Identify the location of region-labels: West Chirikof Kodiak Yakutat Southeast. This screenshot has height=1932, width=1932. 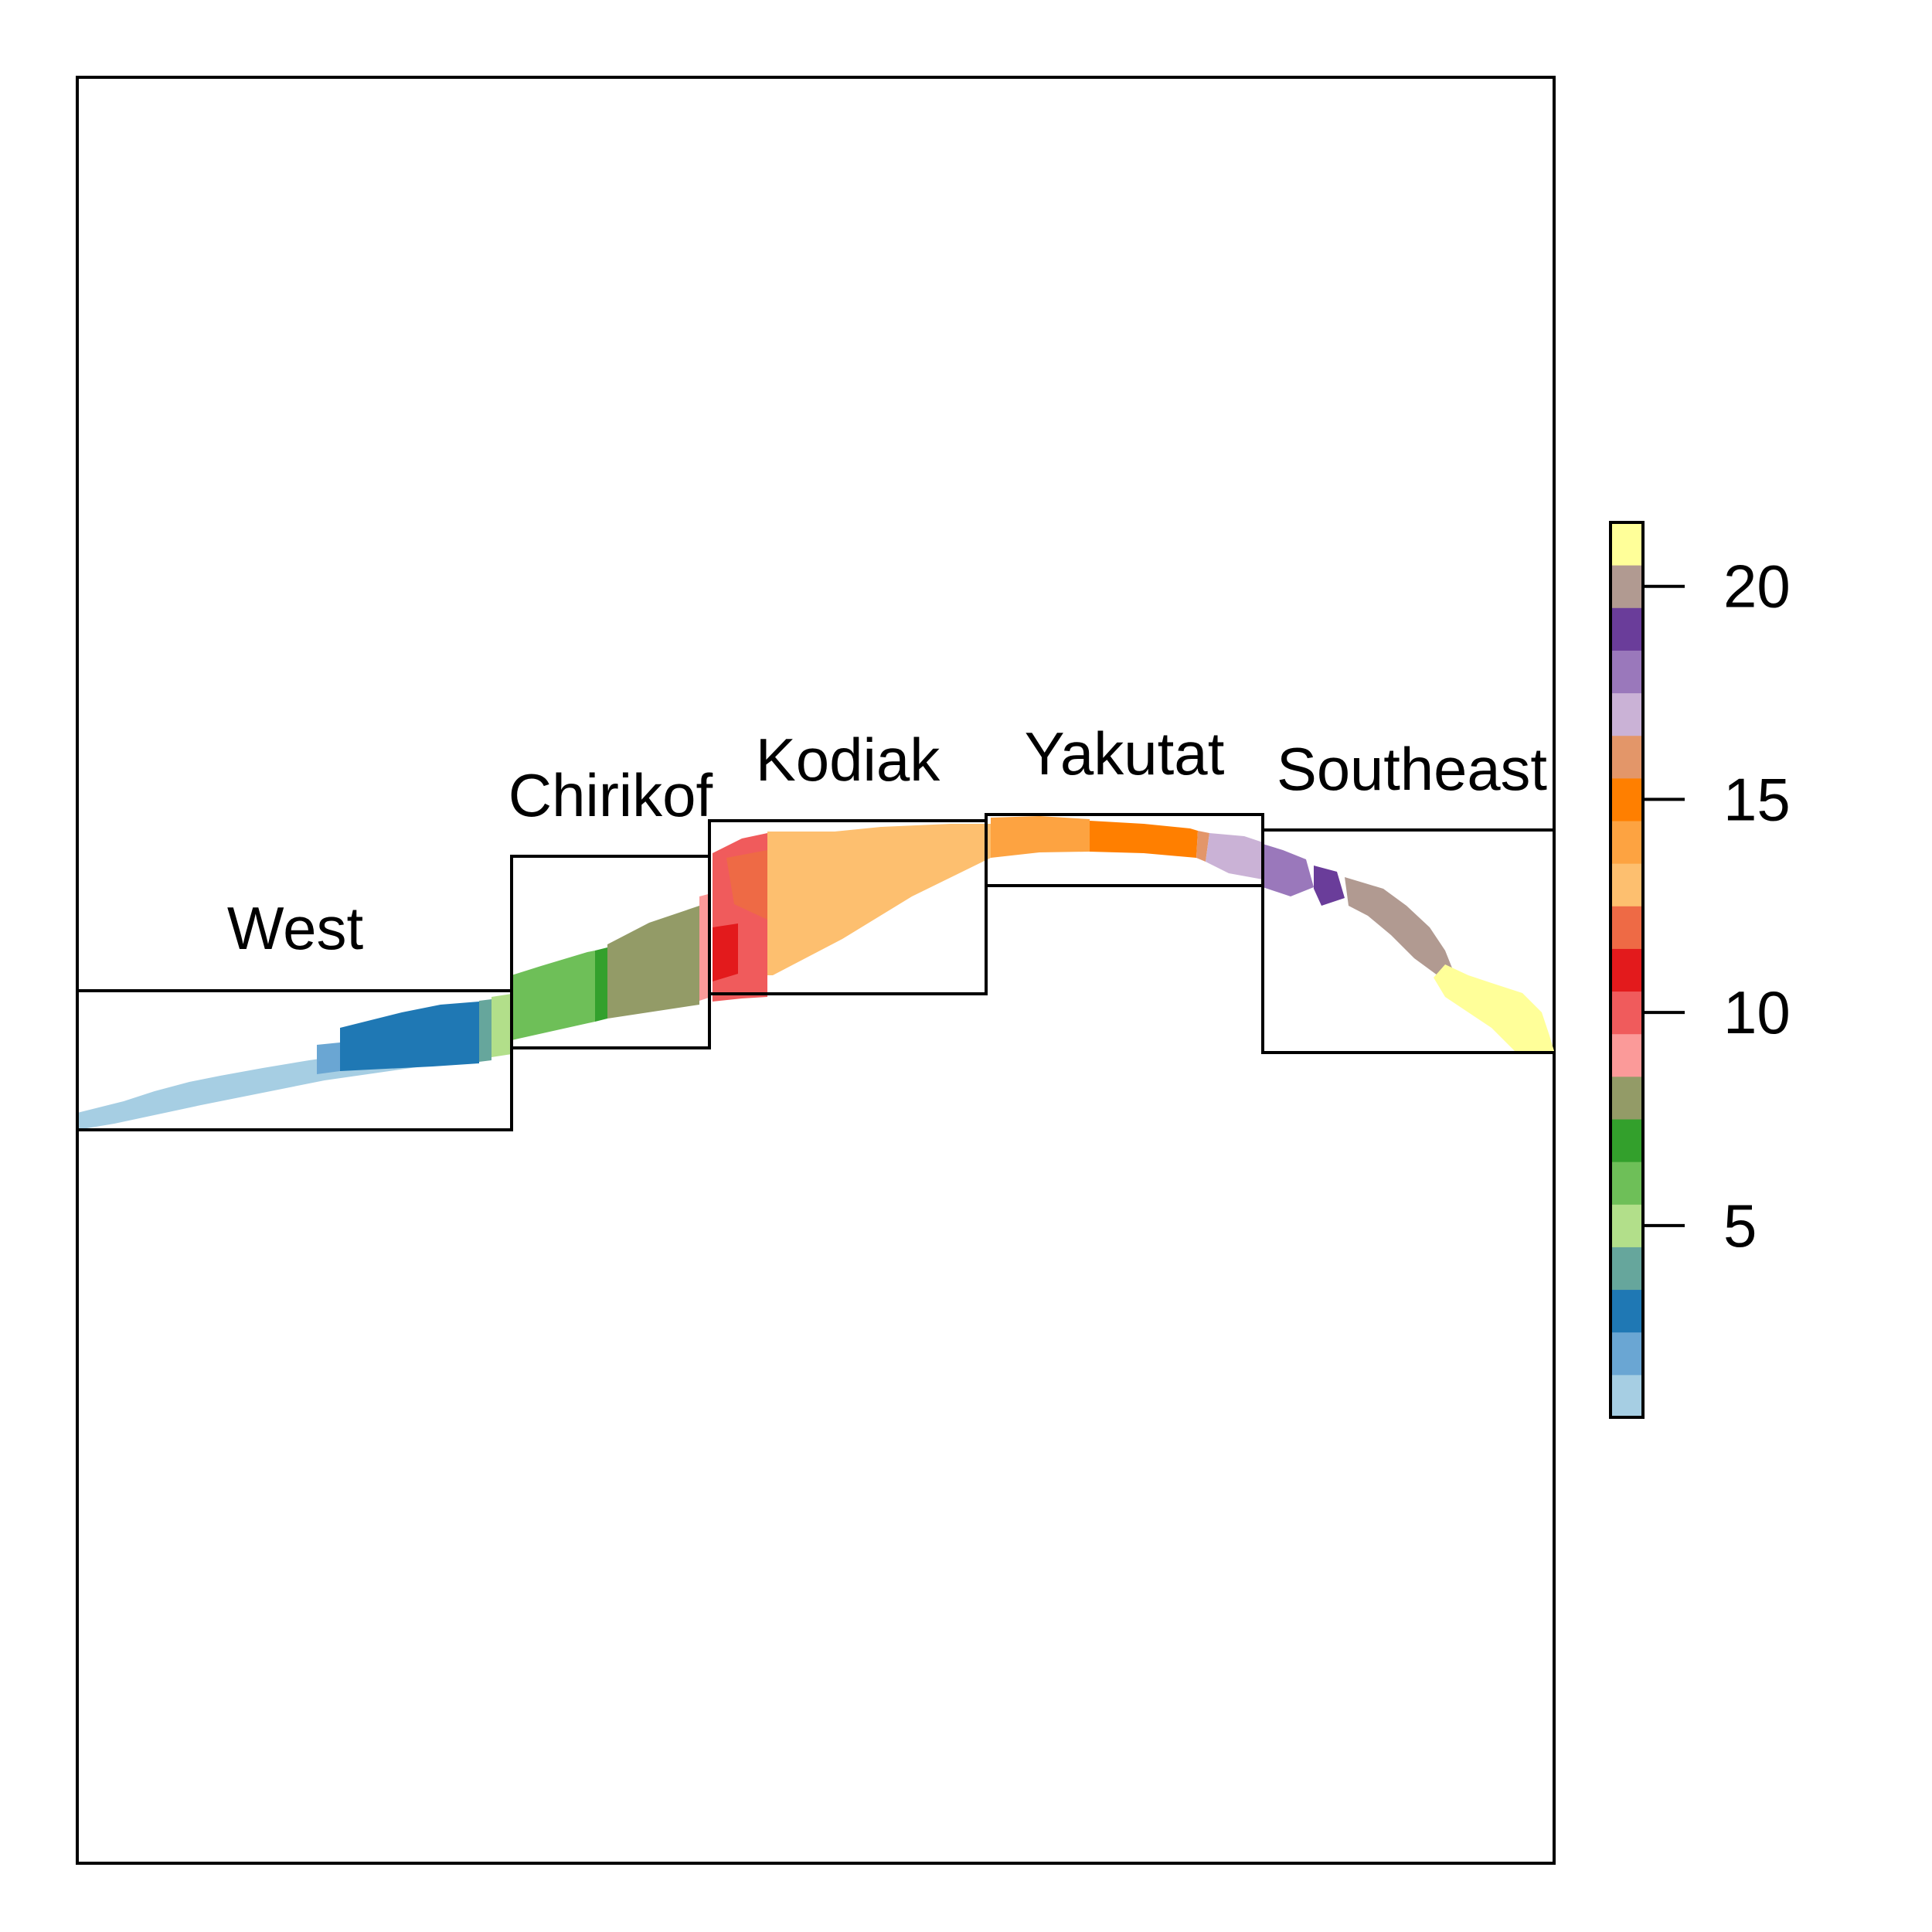
(887, 841).